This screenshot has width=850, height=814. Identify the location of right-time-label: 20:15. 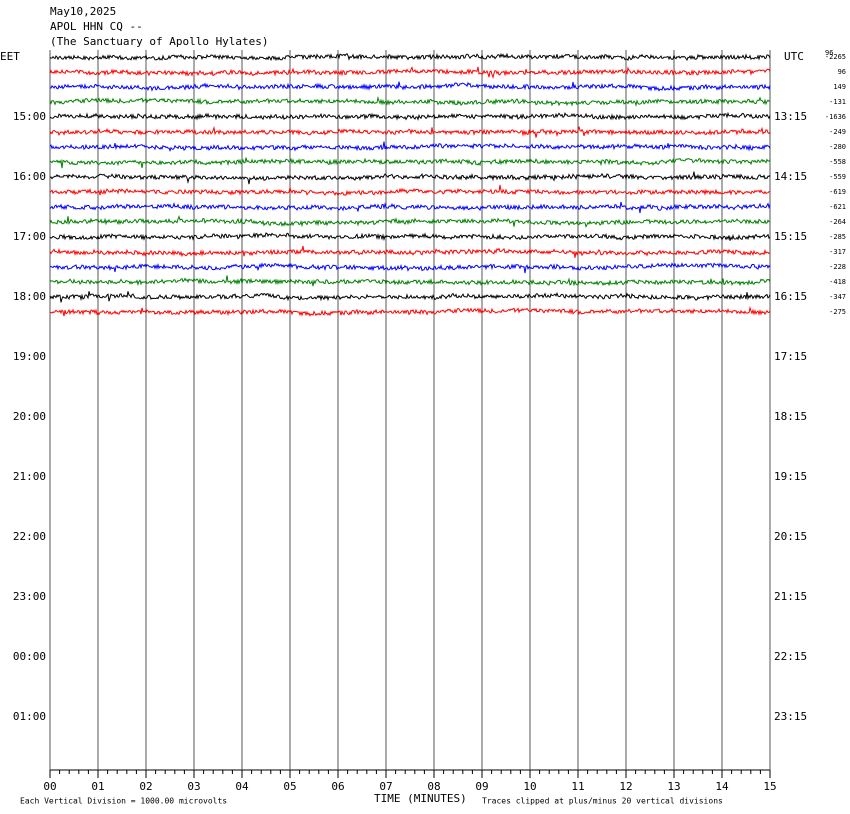
(790, 536).